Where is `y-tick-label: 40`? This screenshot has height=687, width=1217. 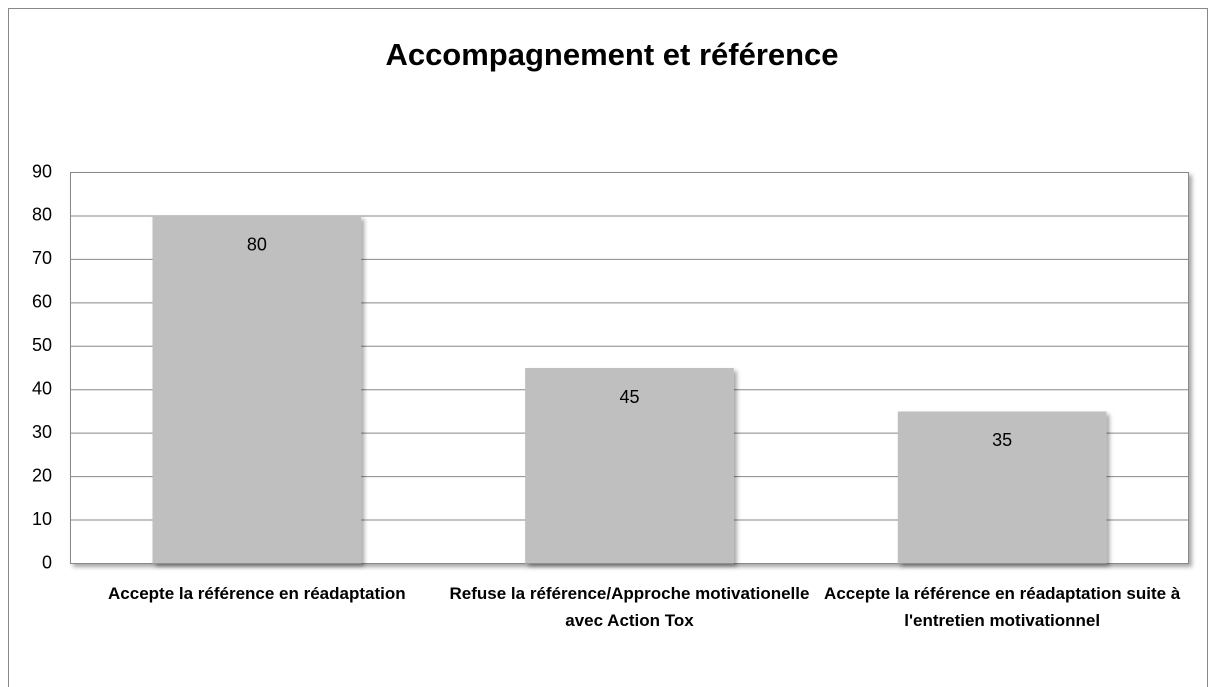 y-tick-label: 40 is located at coordinates (42, 388).